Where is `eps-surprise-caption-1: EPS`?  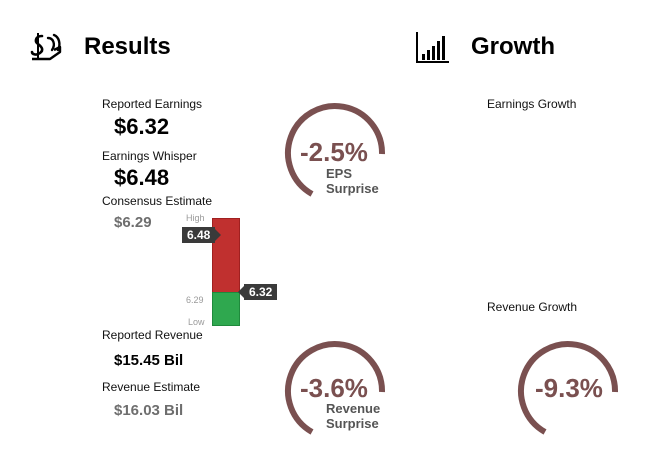 eps-surprise-caption-1: EPS is located at coordinates (339, 173).